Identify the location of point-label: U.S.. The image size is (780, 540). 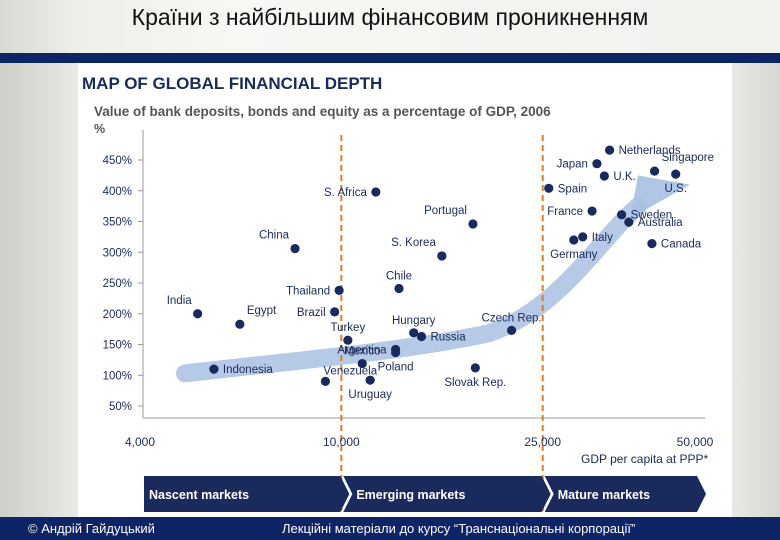
(676, 189).